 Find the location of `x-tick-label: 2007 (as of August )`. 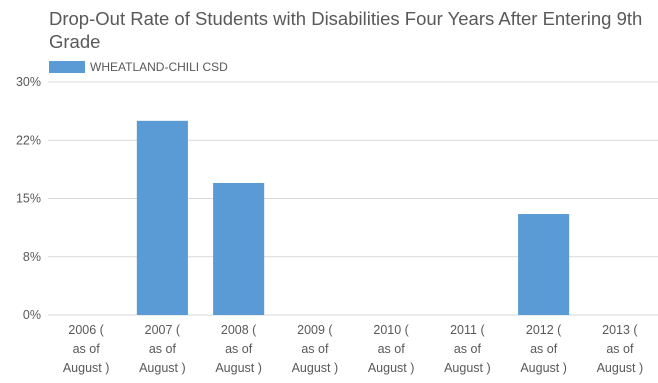

x-tick-label: 2007 (as of August ) is located at coordinates (162, 349).